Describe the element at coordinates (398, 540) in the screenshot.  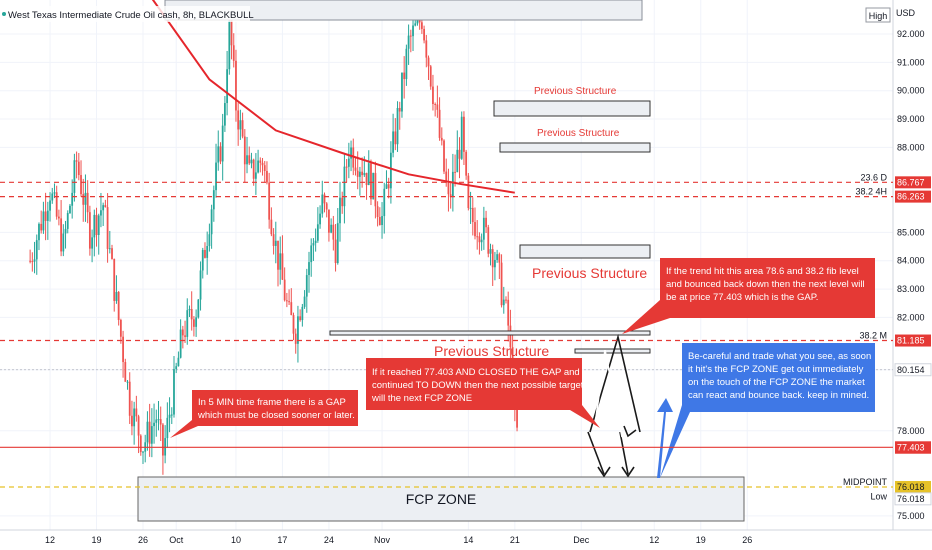
I see `time-axis: 12 19 26 Oct 10 17 24 Nov 14 21 Dec 12 19 26` at that location.